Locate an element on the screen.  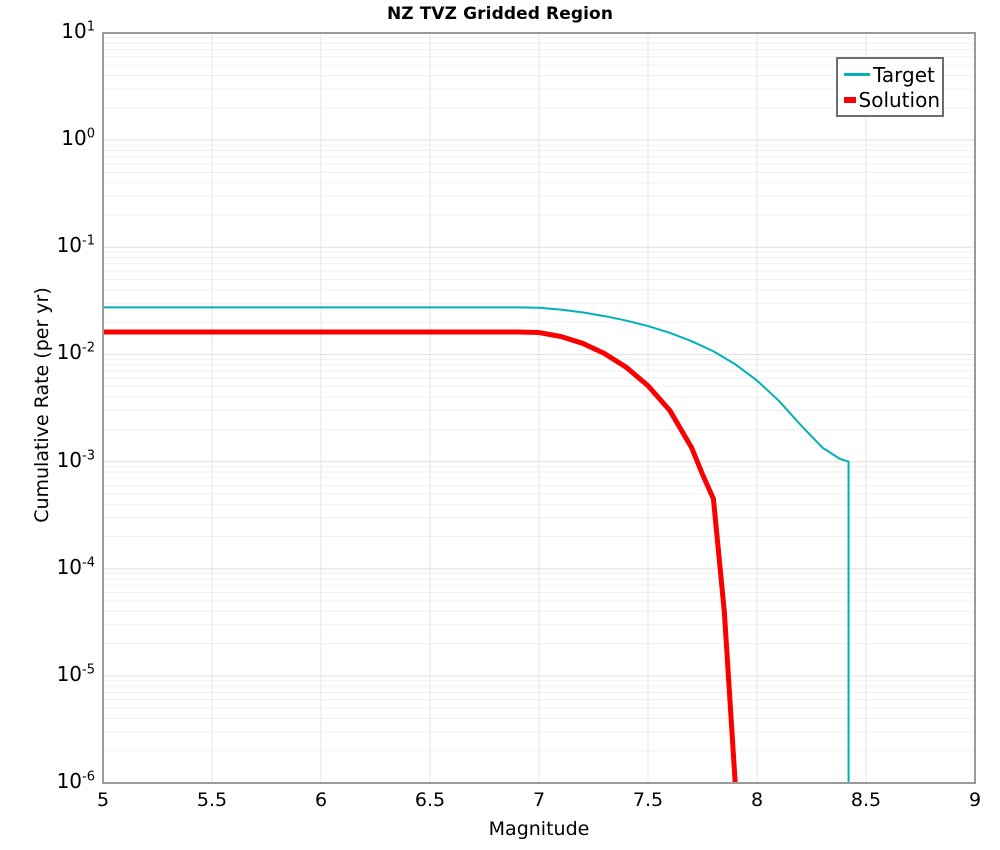
x-tick-label: 5 is located at coordinates (103, 800).